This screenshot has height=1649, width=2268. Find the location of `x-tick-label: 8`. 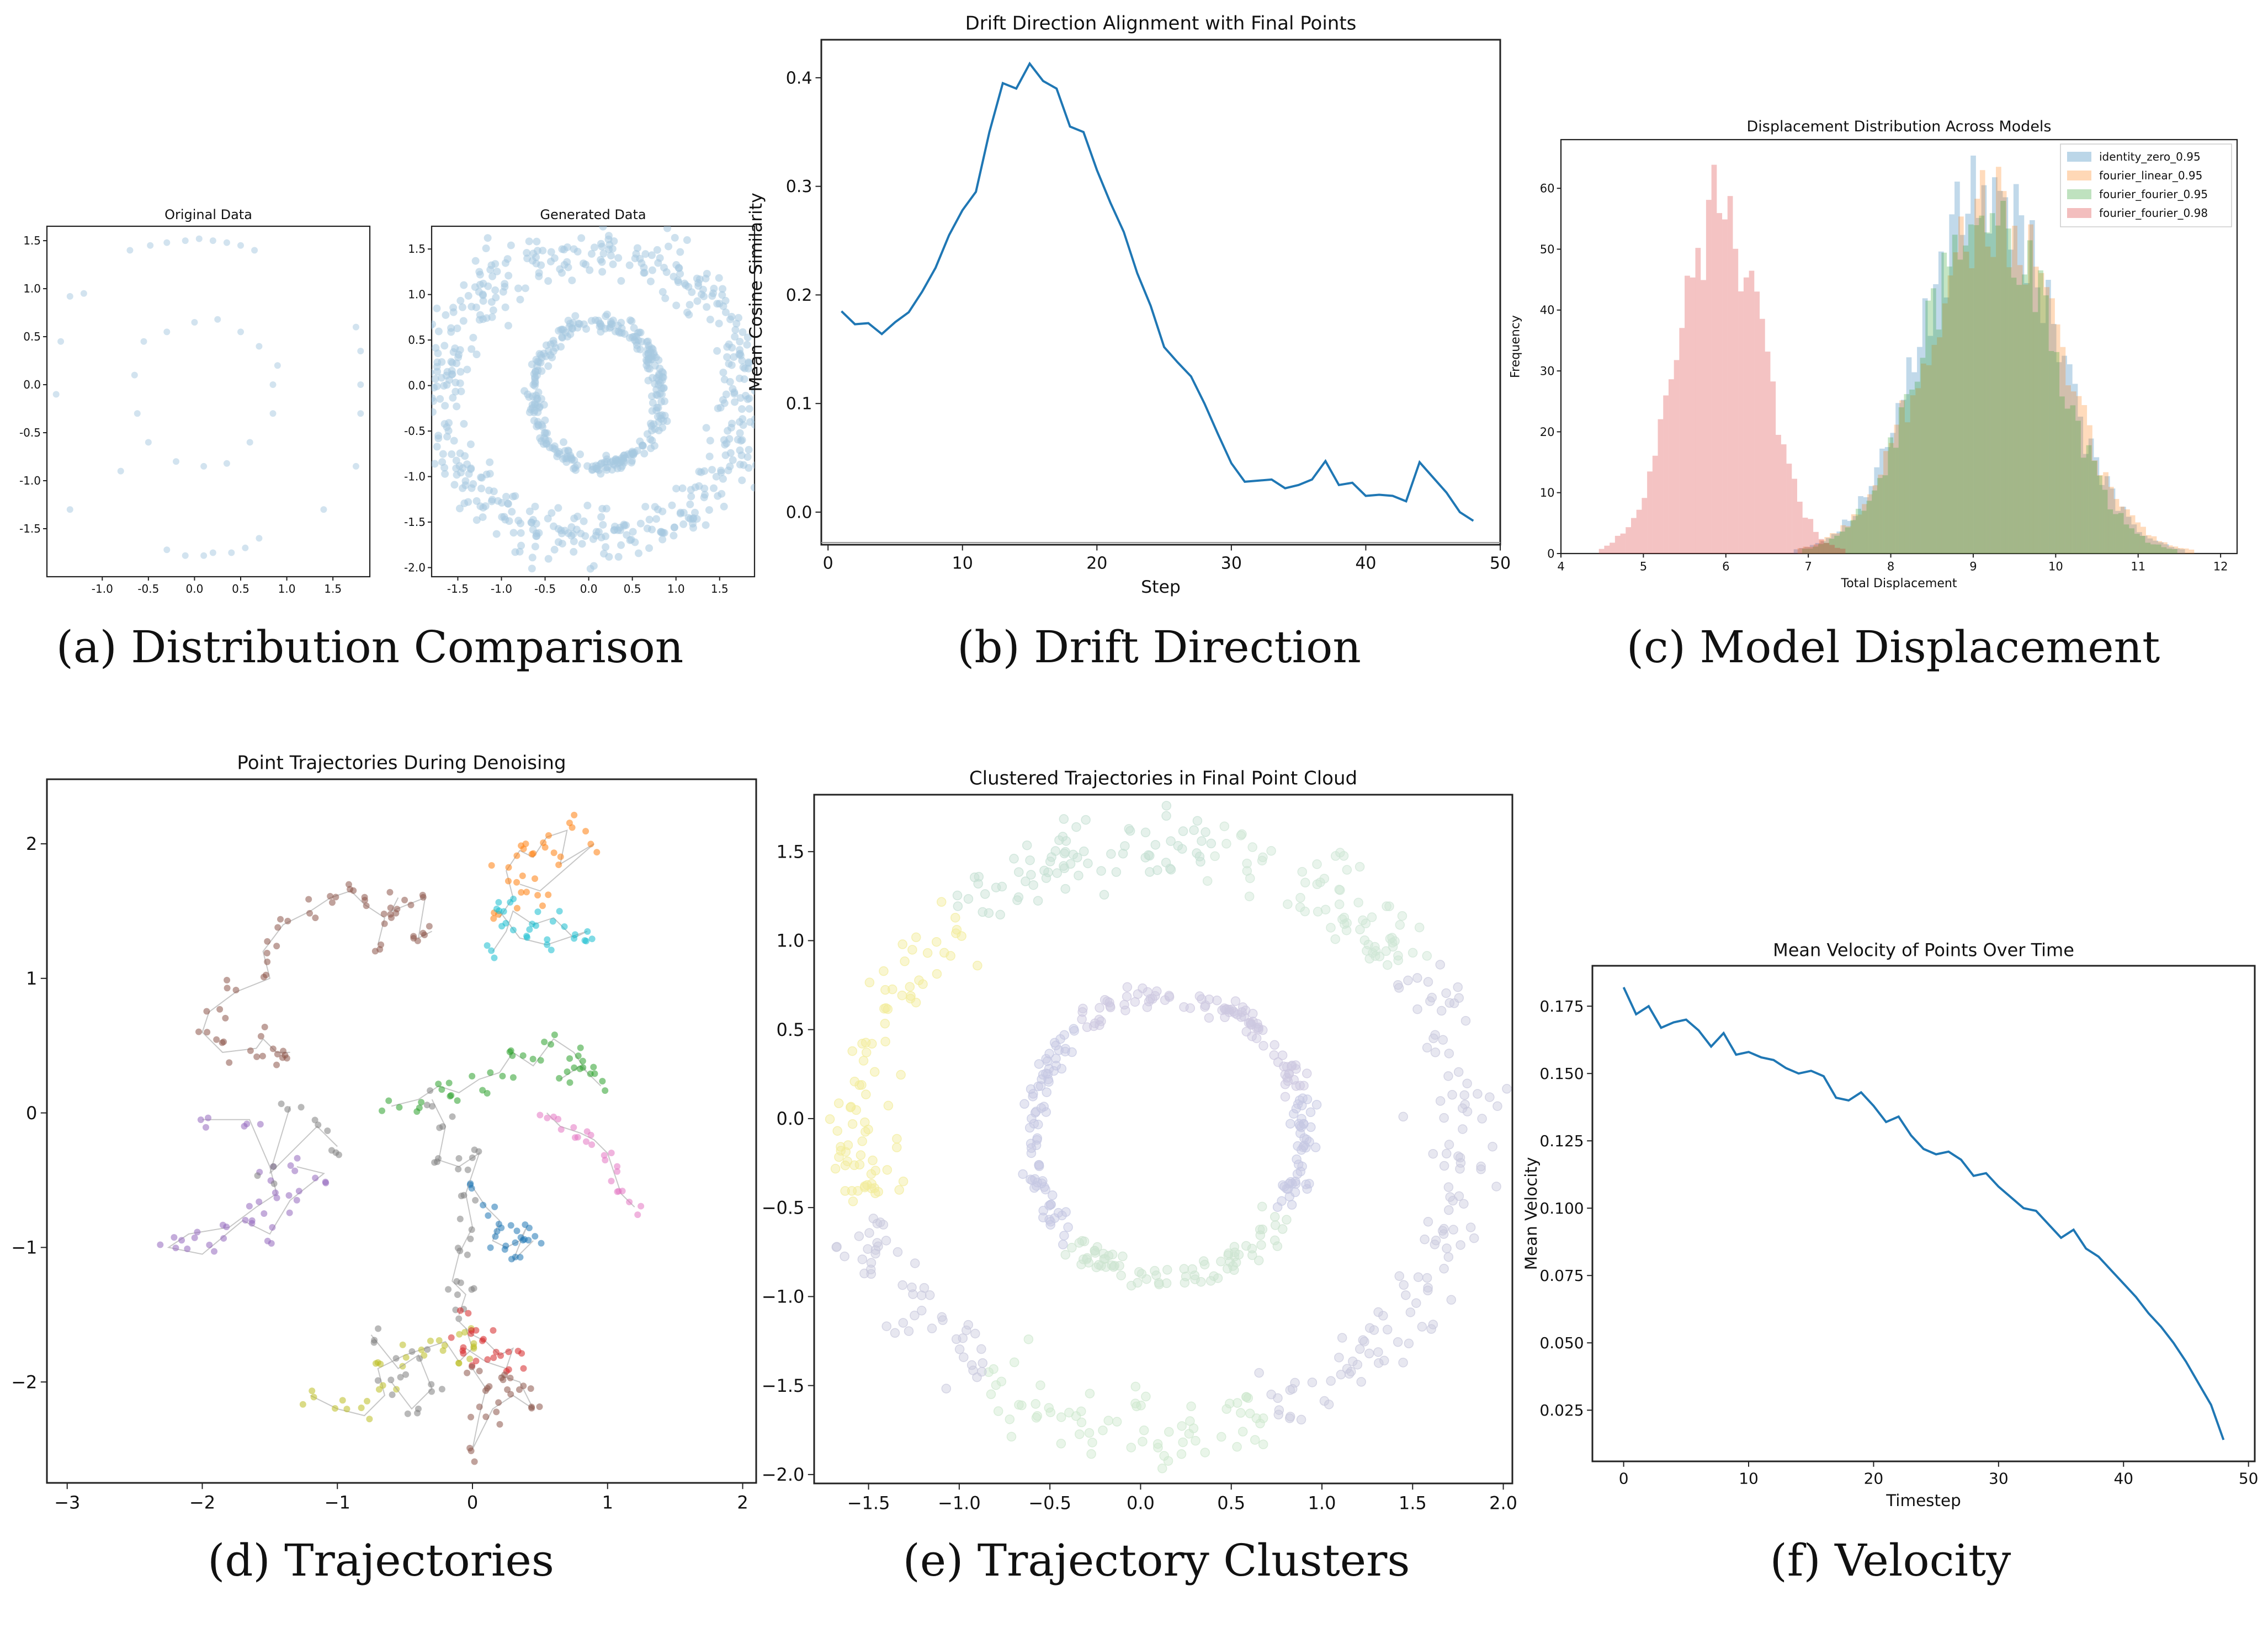

x-tick-label: 8 is located at coordinates (1890, 566).